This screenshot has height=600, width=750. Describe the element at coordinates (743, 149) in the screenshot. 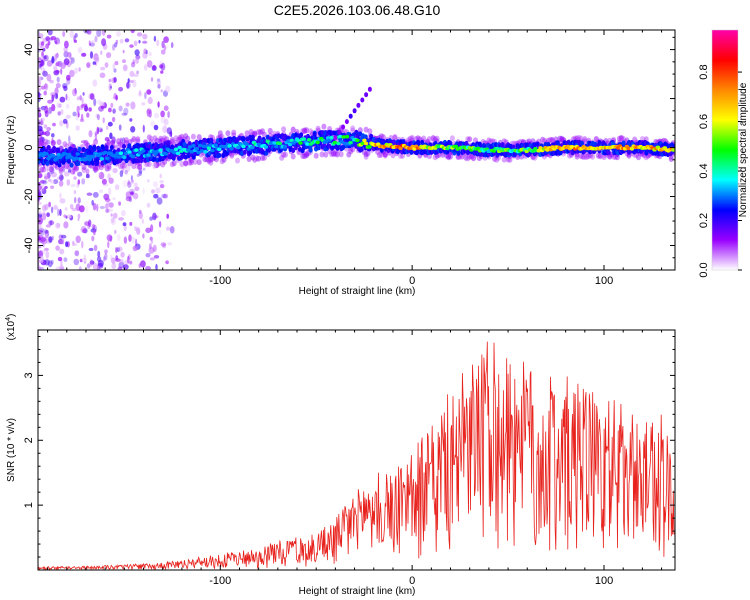

I see `colorbar-label: Normalized spectral amplitude` at that location.